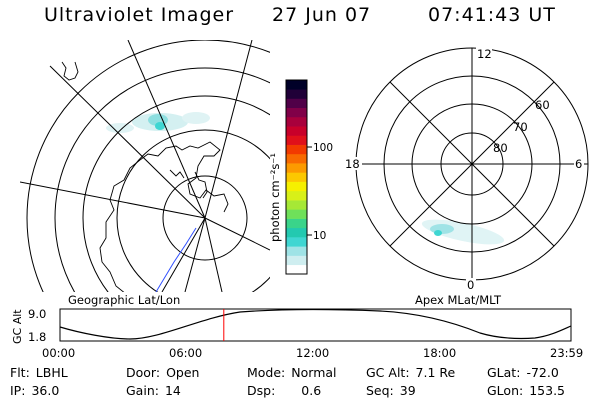  I want to click on info-gc-alt: GC Alt: 7.1 Re, so click(411, 372).